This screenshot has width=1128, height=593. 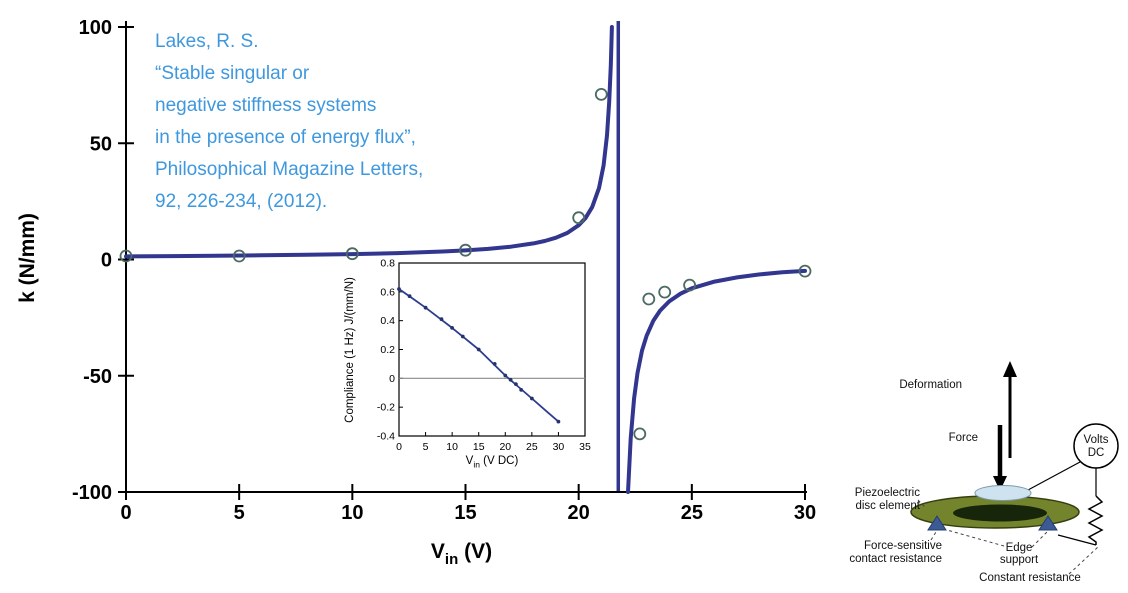 What do you see at coordinates (930, 385) in the screenshot?
I see `deformation-label: Deformation` at bounding box center [930, 385].